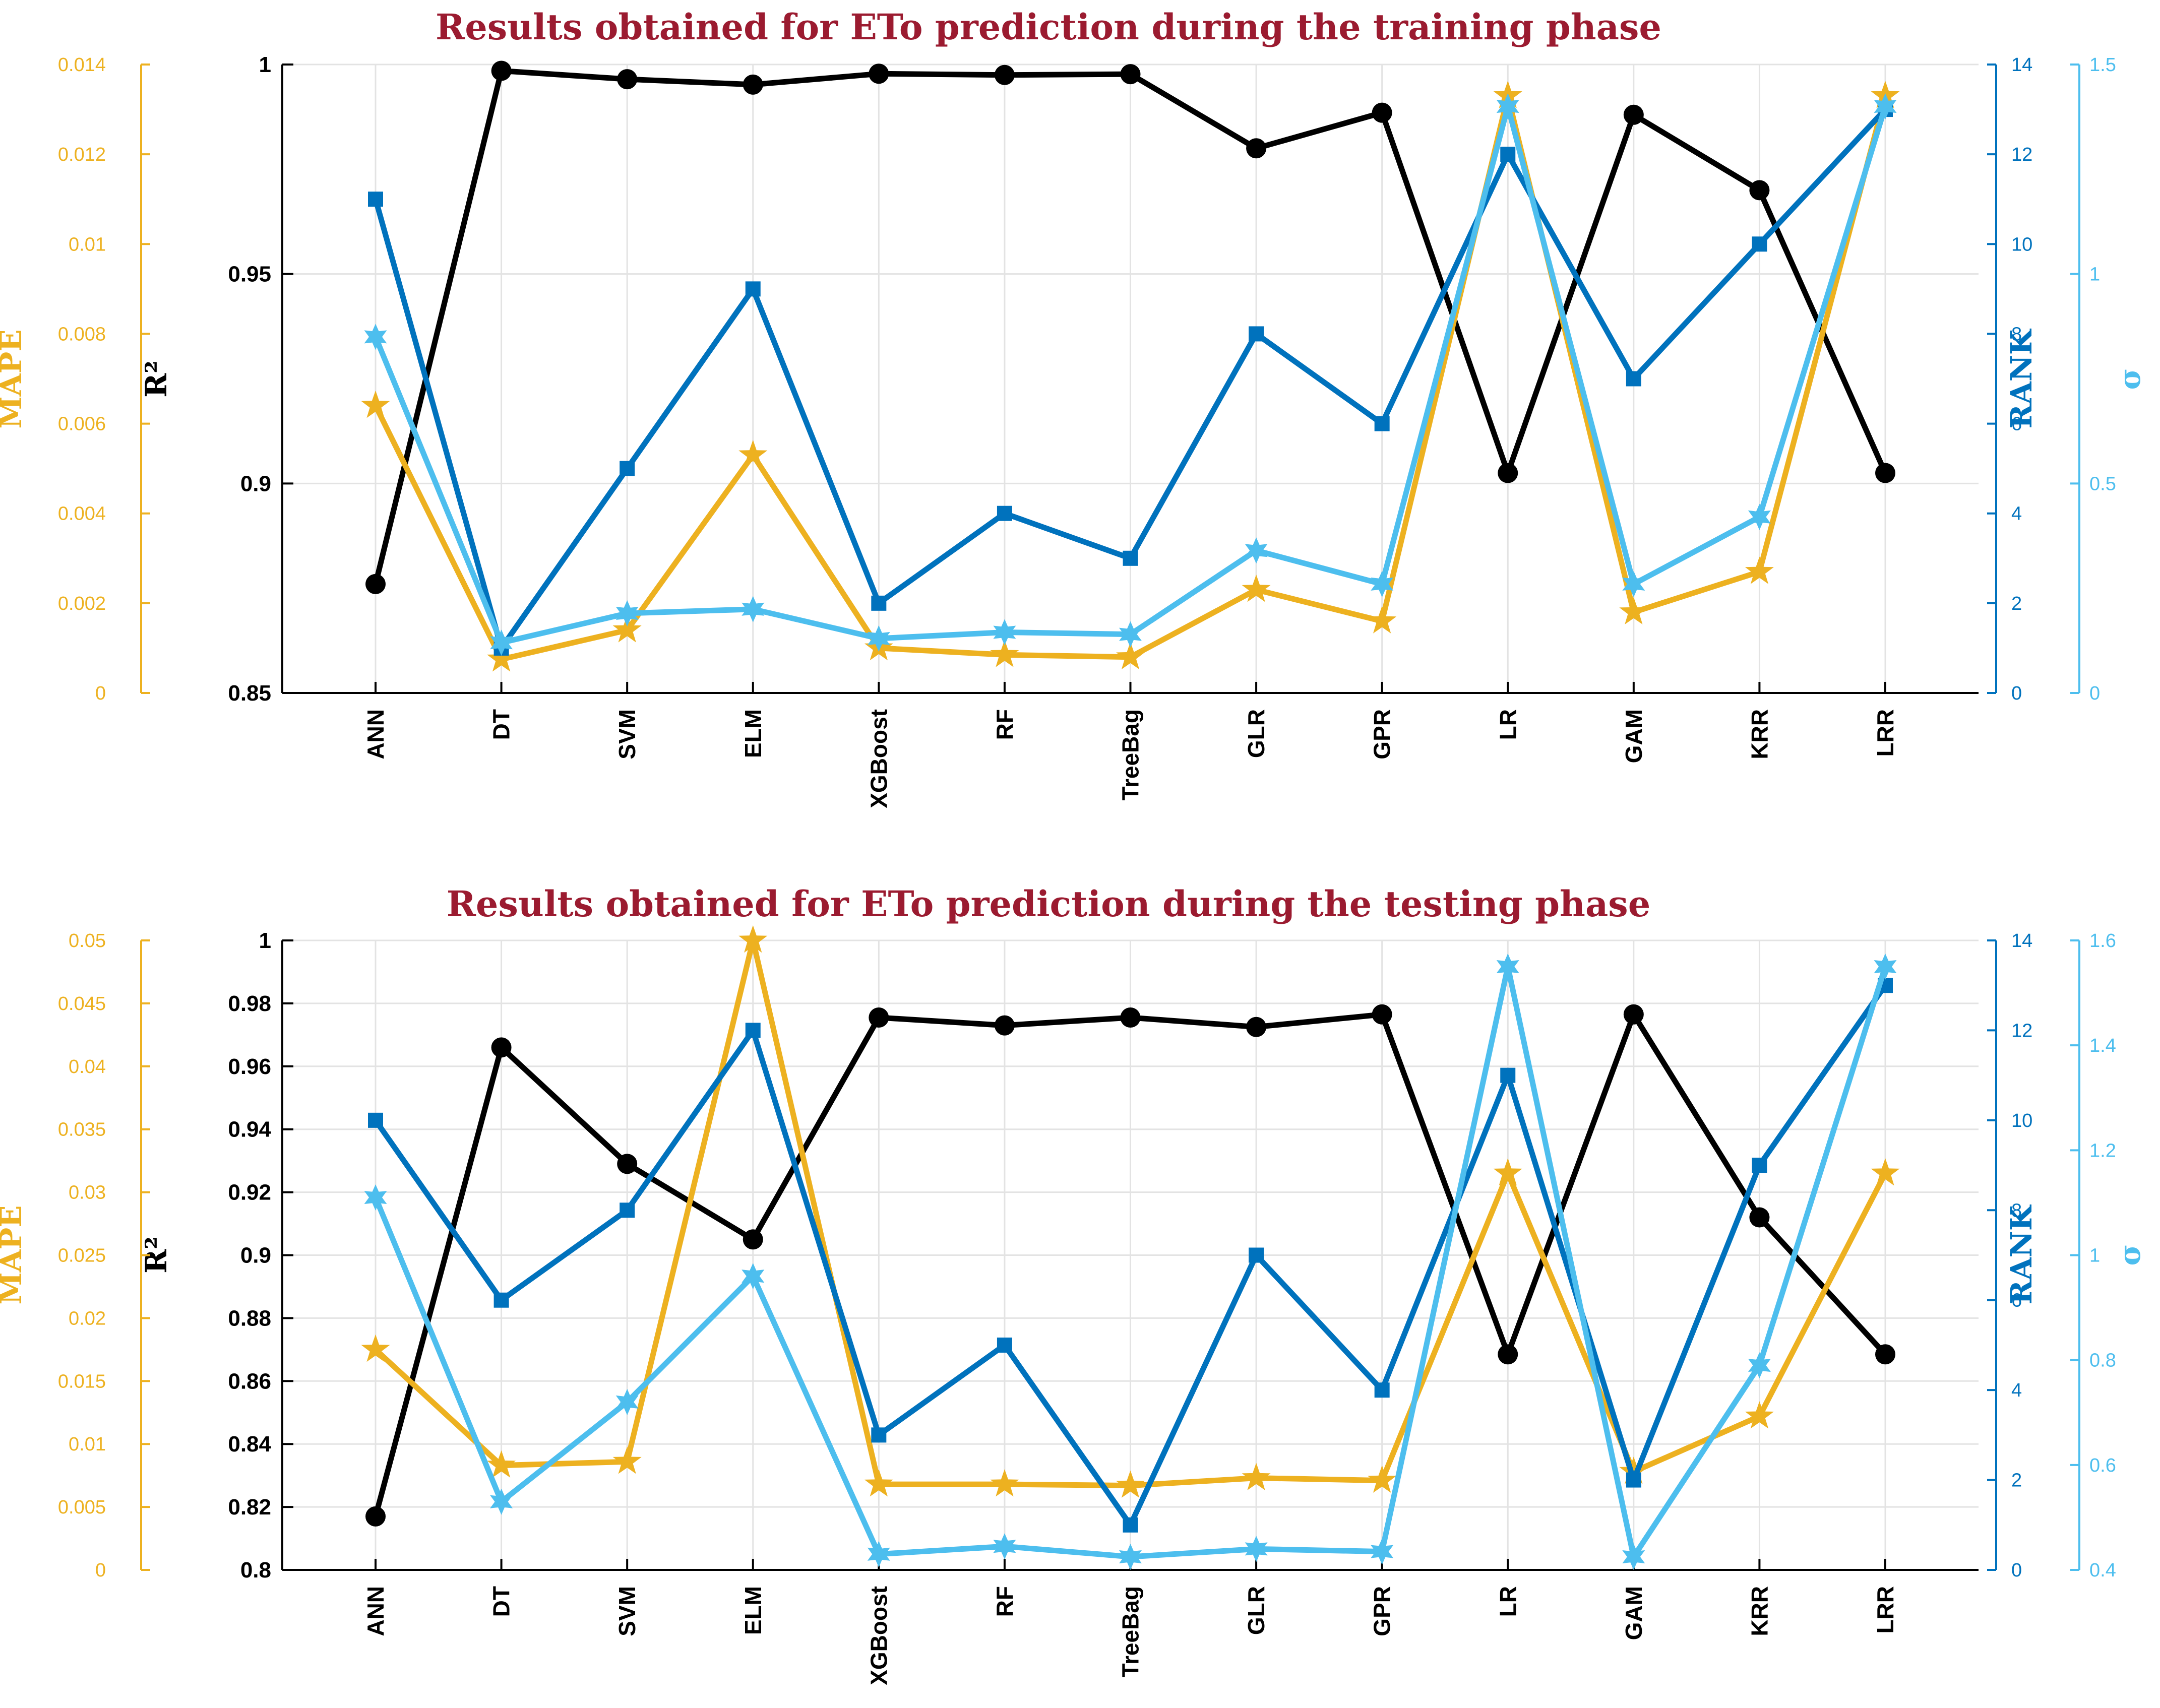  I want to click on sigma-tick-label: 1.6, so click(2102, 941).